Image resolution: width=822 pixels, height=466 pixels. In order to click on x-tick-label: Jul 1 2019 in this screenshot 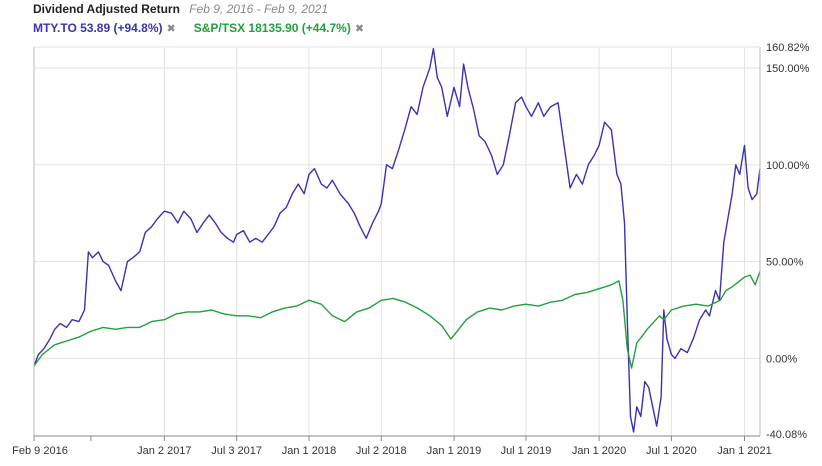, I will do `click(526, 451)`.